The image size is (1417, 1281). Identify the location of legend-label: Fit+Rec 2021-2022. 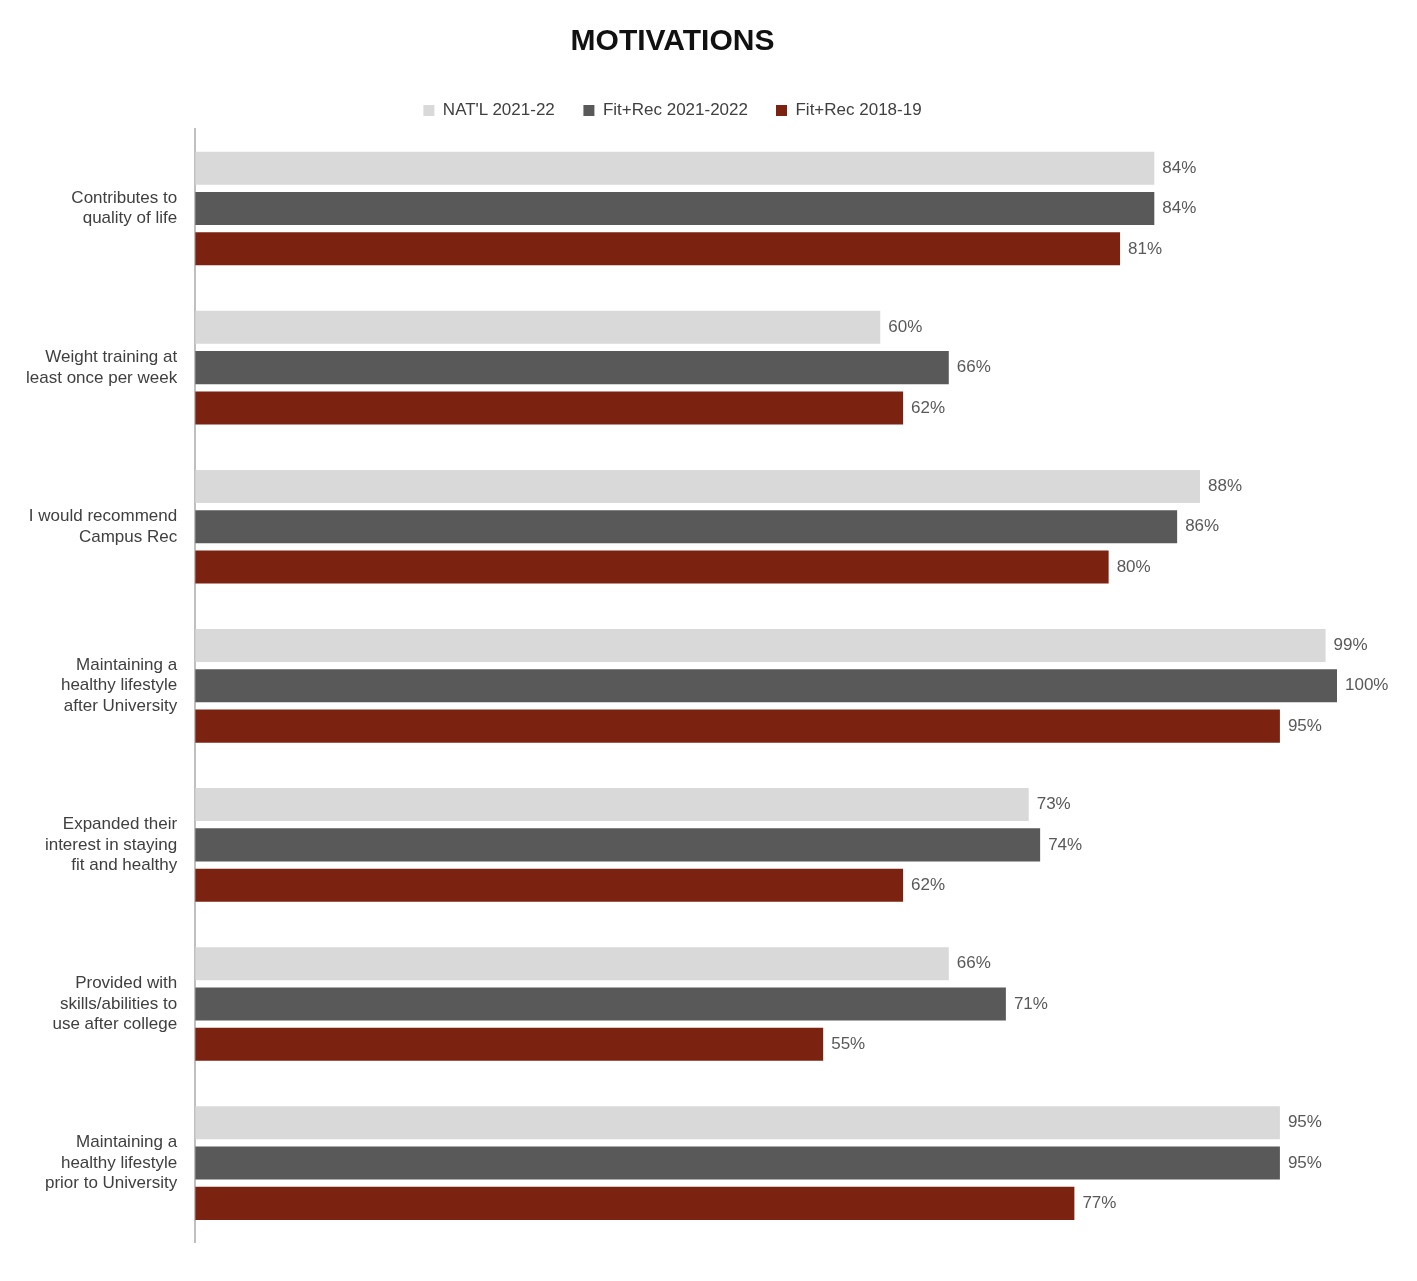
(675, 110).